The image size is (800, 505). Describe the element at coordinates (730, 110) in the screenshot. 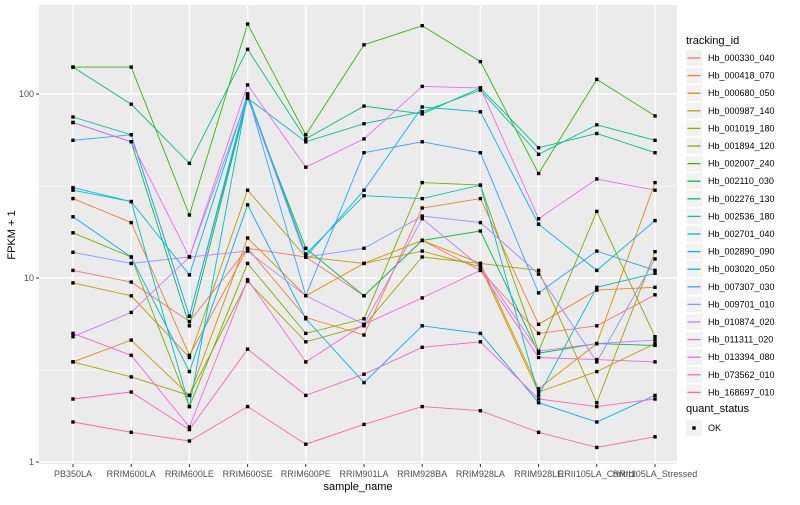

I see `legend-entry: Hb_000987_140` at that location.